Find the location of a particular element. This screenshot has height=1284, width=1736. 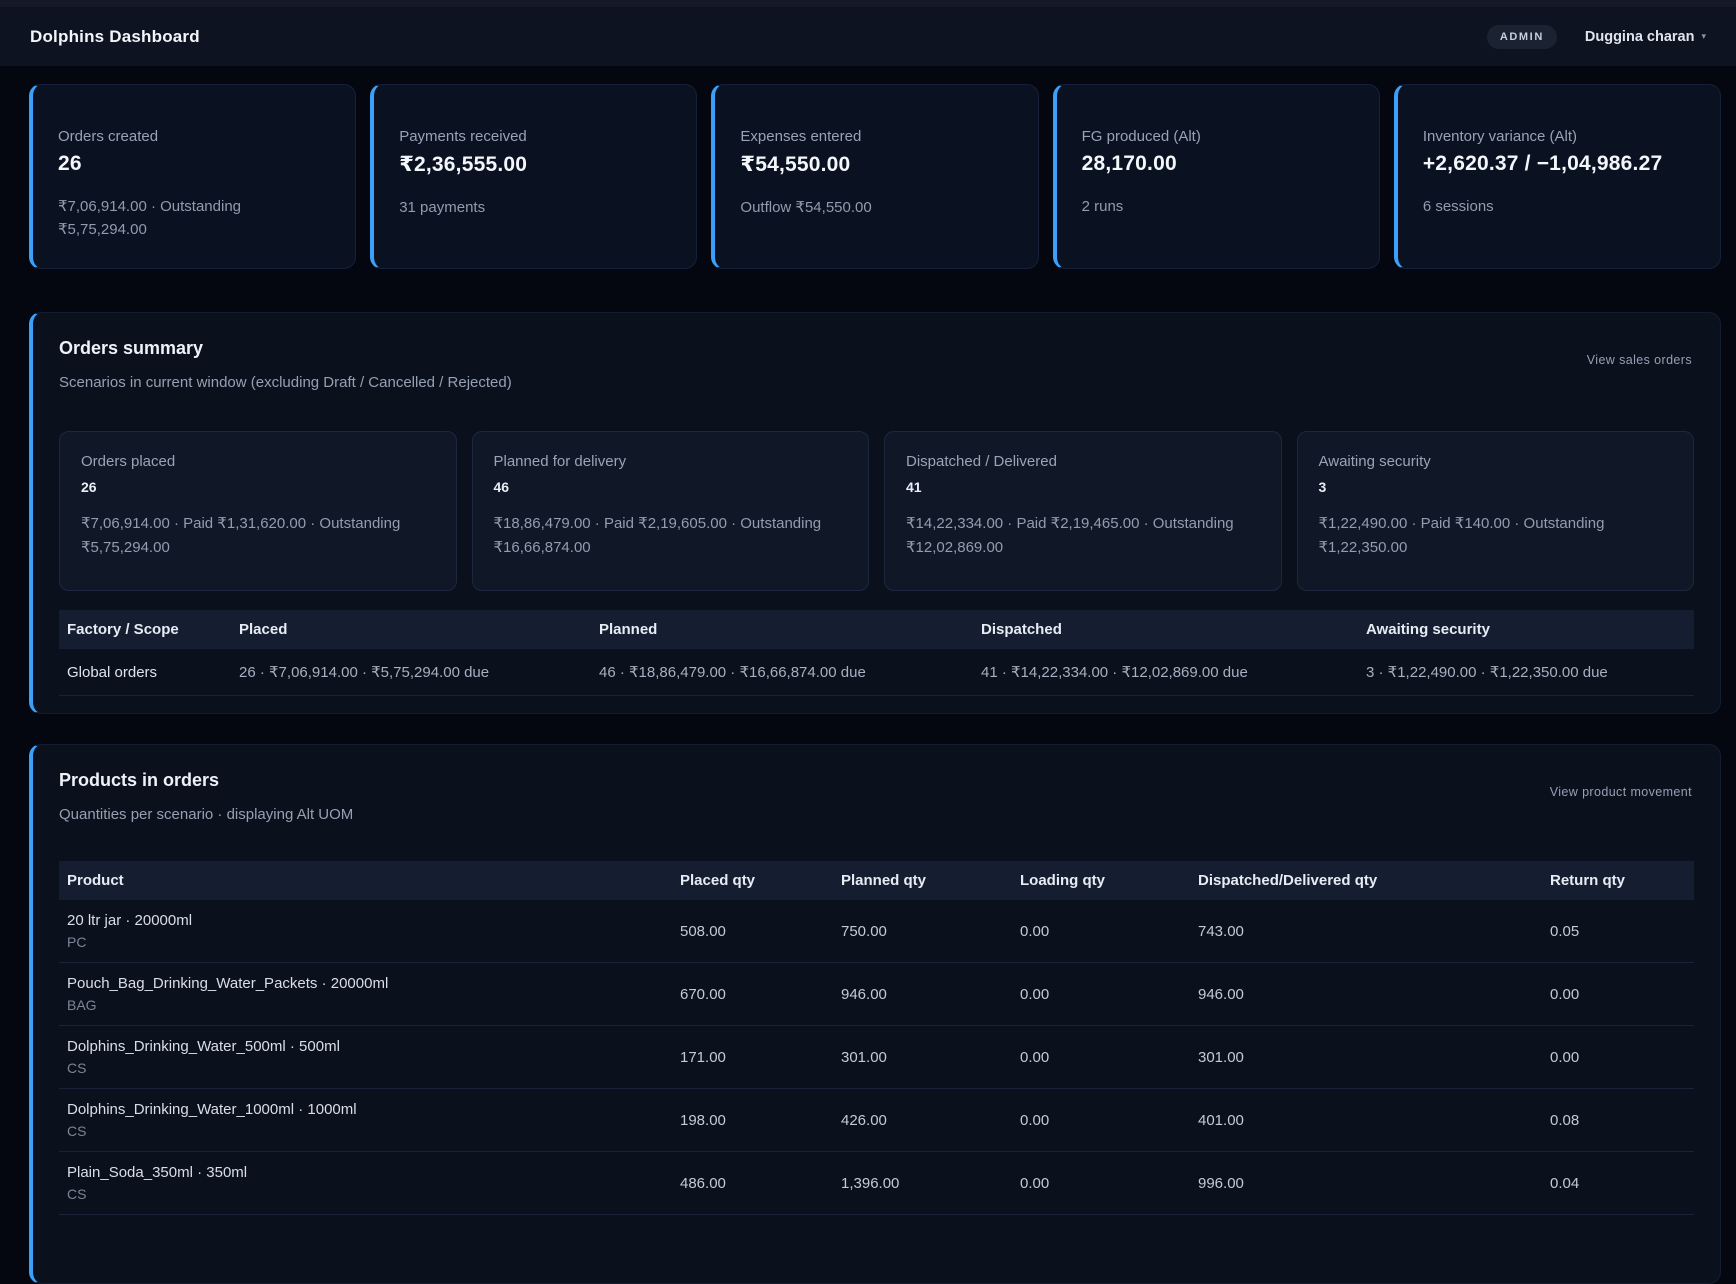

subcard-label: Planned for delivery is located at coordinates (560, 461).